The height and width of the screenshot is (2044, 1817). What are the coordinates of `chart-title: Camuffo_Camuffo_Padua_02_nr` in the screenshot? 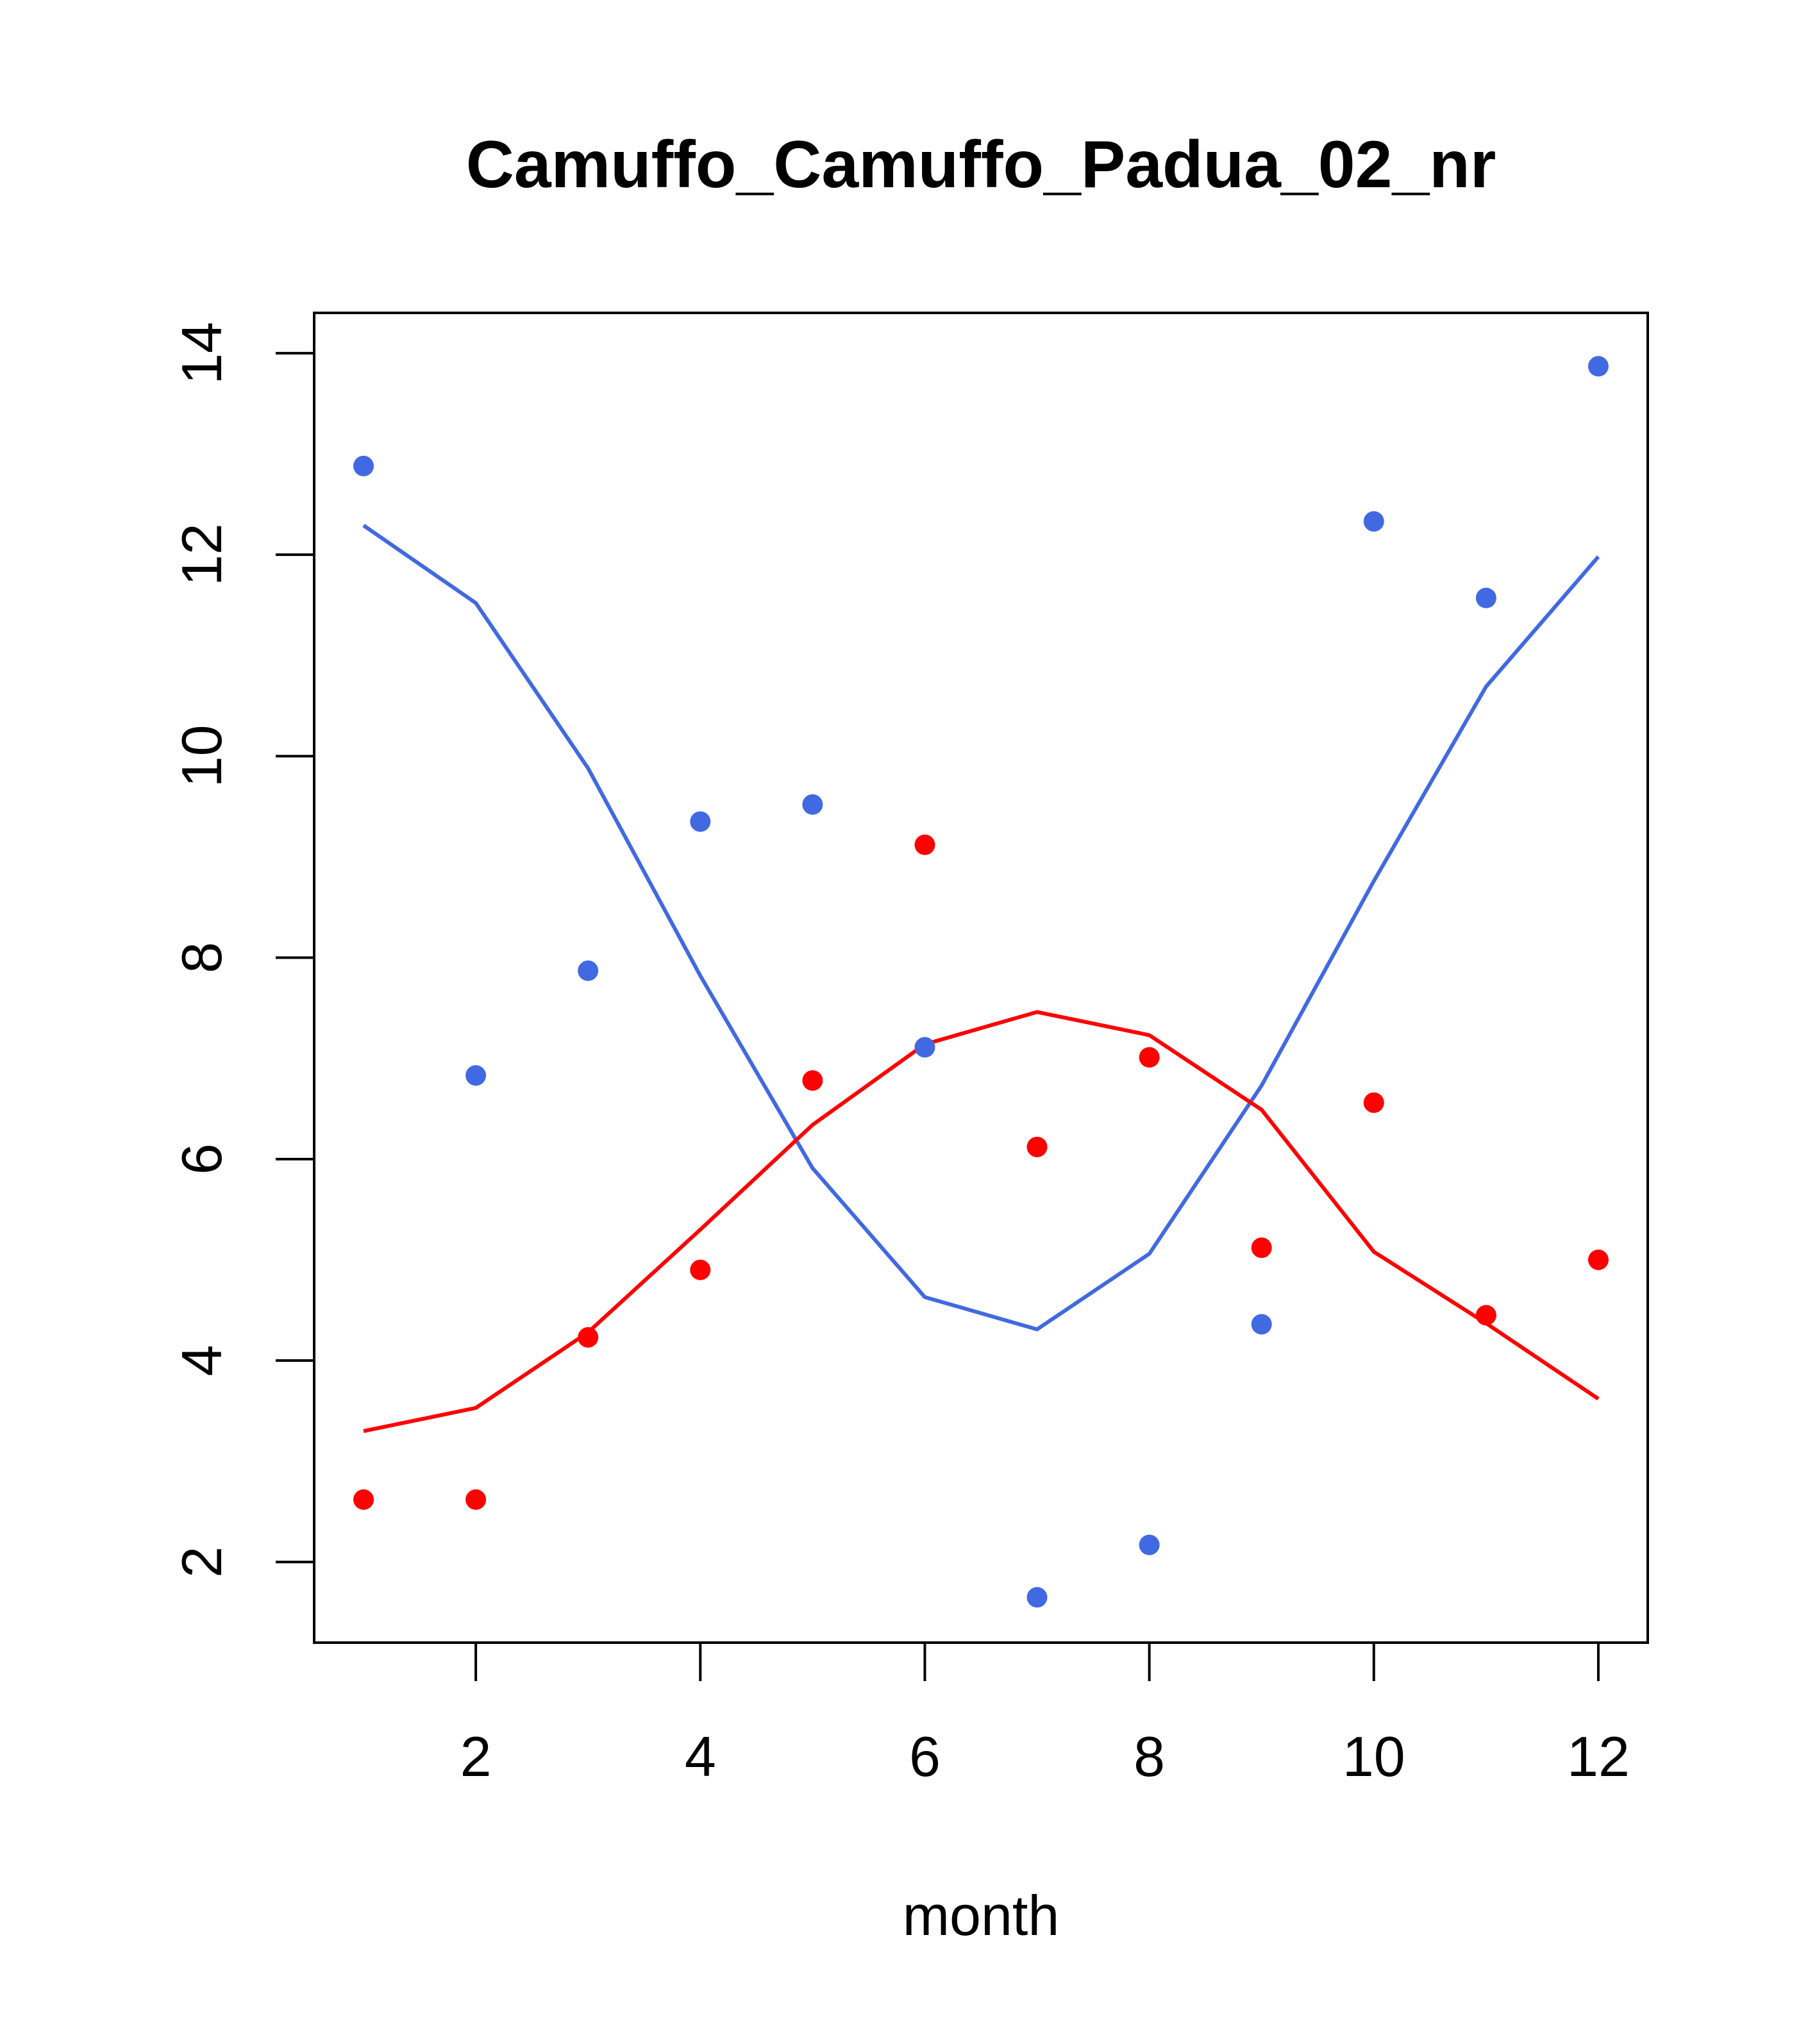 It's located at (981, 165).